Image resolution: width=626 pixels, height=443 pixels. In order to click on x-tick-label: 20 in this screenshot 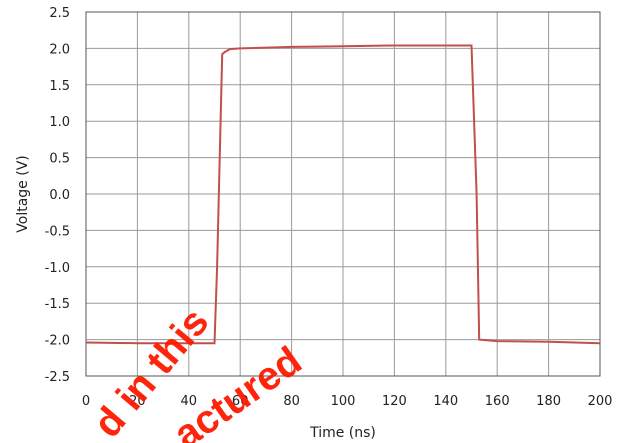, I will do `click(137, 401)`.